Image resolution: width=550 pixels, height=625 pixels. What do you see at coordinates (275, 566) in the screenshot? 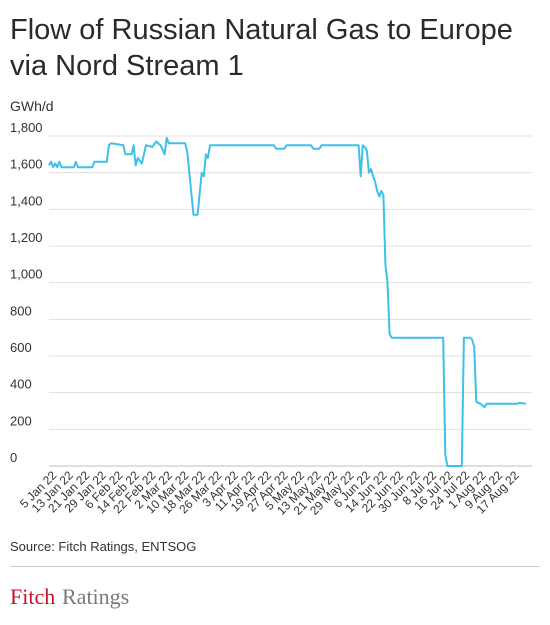
I see `footer-divider` at bounding box center [275, 566].